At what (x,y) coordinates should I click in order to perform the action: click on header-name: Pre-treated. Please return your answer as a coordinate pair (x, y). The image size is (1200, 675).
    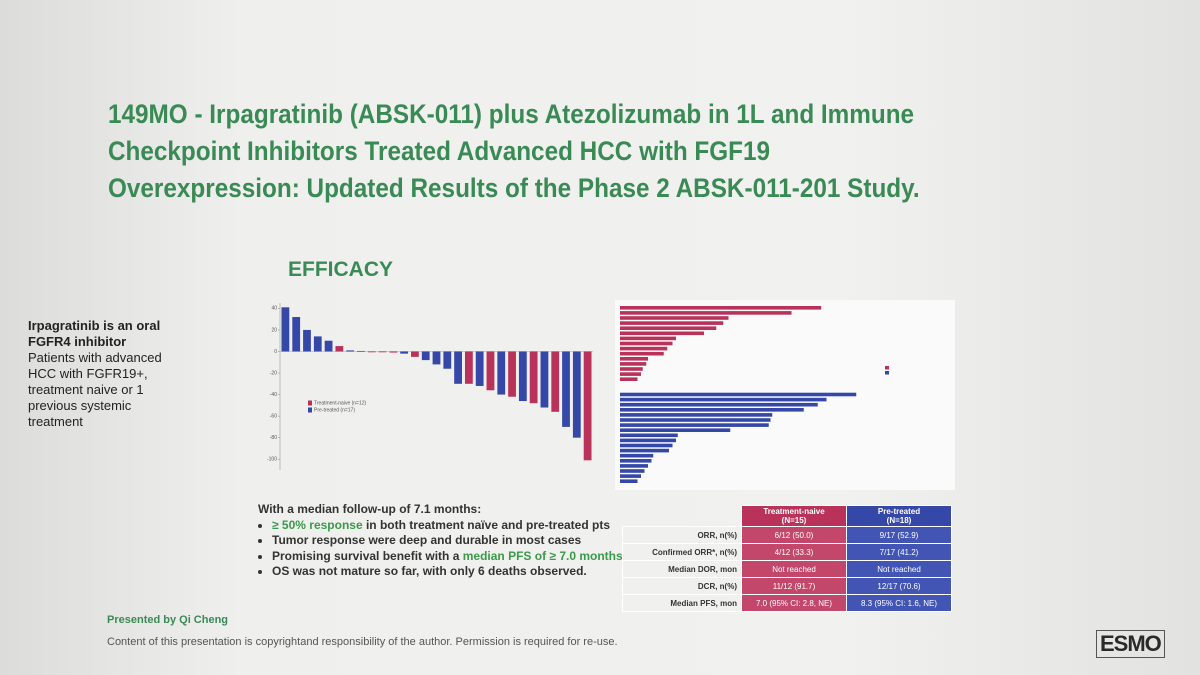
    Looking at the image, I should click on (899, 511).